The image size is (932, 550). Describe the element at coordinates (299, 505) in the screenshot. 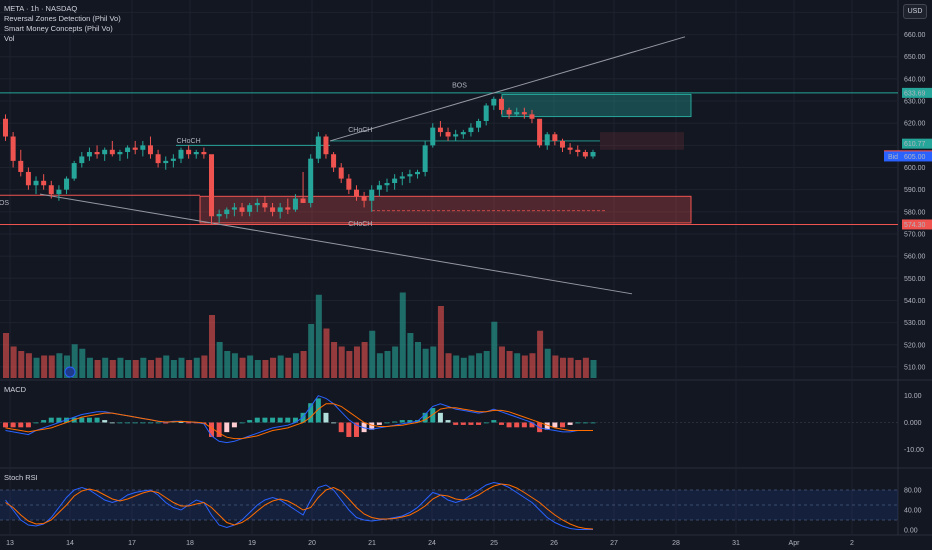

I see `stoch-k-line` at that location.